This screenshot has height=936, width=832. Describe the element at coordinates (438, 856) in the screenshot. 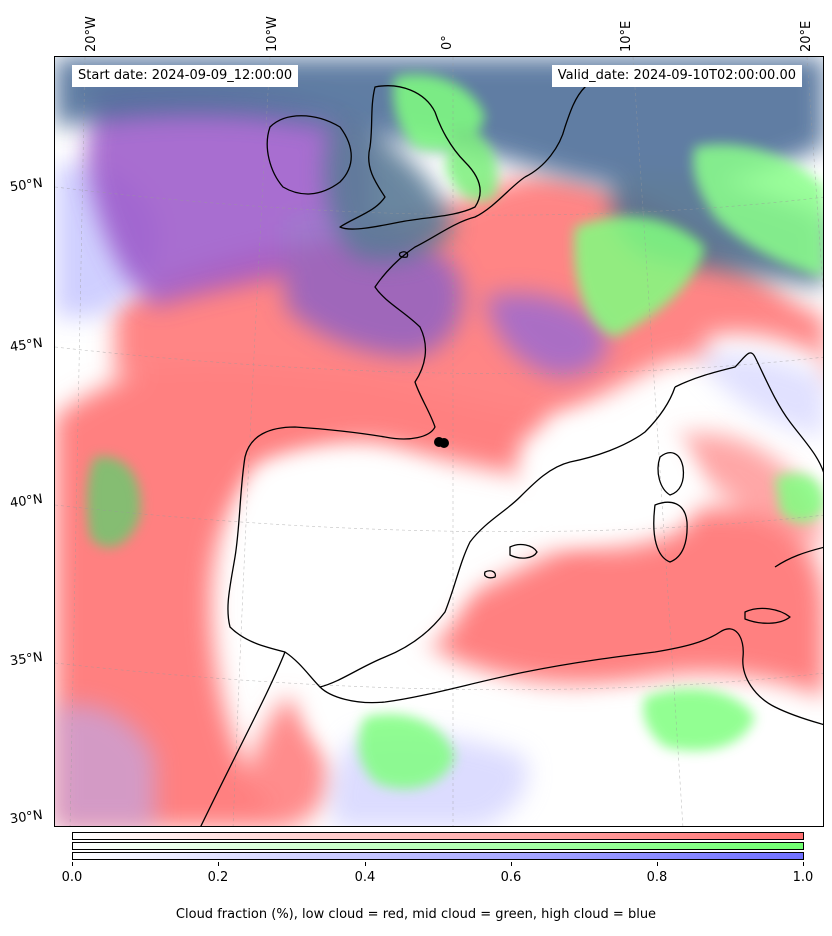

I see `colorbar-high-cloud` at that location.